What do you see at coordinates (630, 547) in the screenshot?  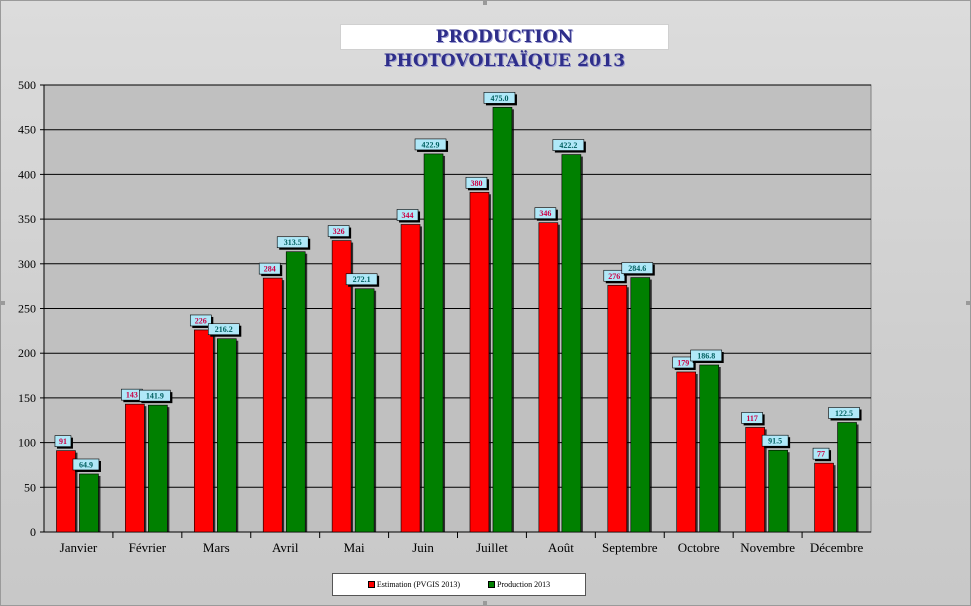 I see `x-tick-label: Septembre` at bounding box center [630, 547].